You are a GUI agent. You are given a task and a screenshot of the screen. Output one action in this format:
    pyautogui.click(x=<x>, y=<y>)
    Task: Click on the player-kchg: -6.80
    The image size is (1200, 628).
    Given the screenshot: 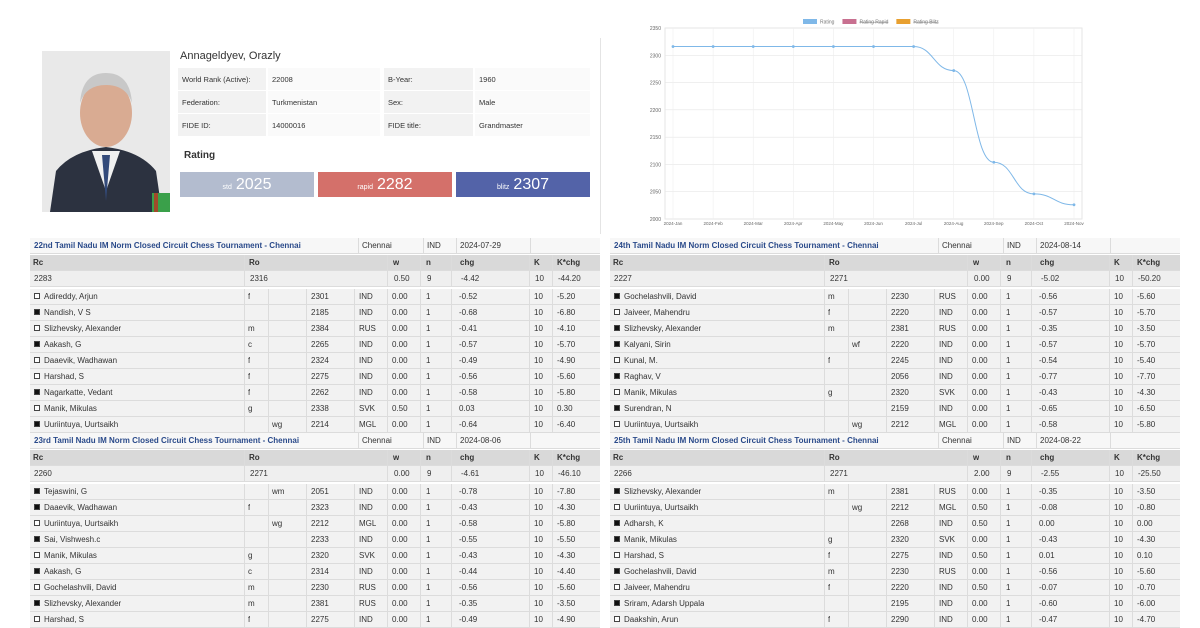 What is the action you would take?
    pyautogui.click(x=566, y=312)
    